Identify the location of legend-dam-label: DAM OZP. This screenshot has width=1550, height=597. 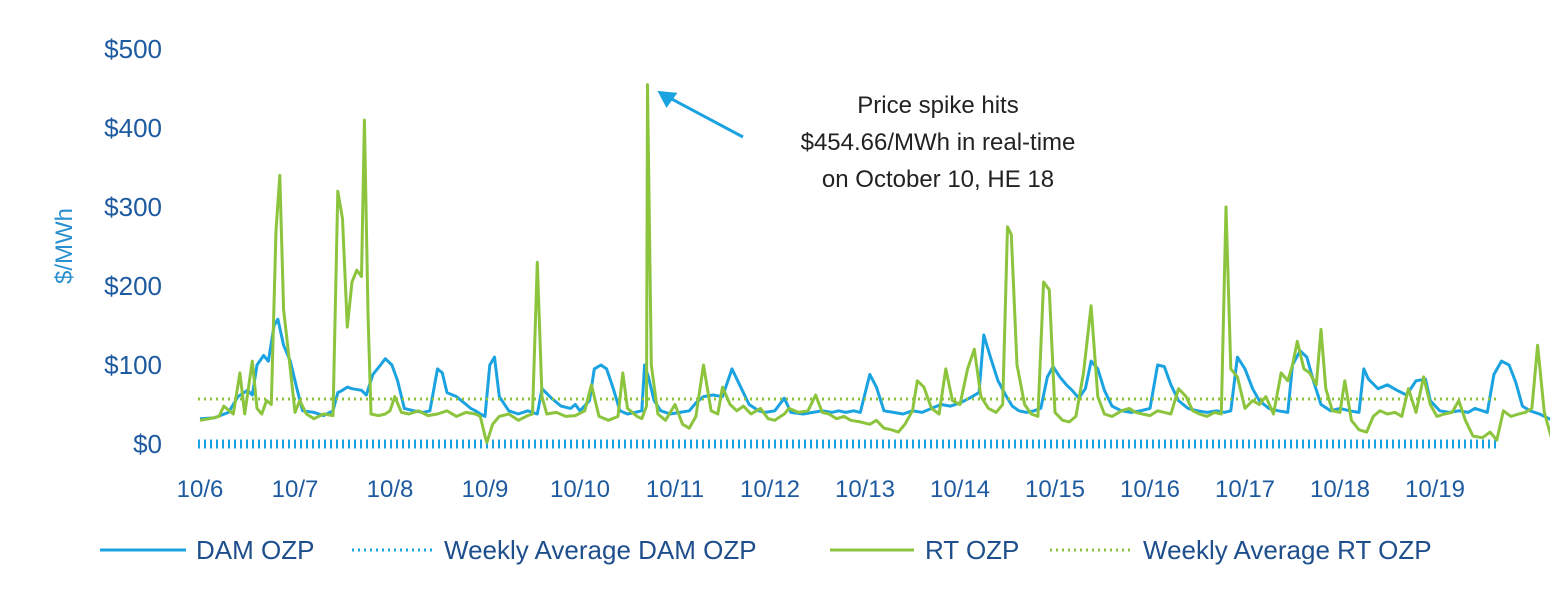
(255, 550).